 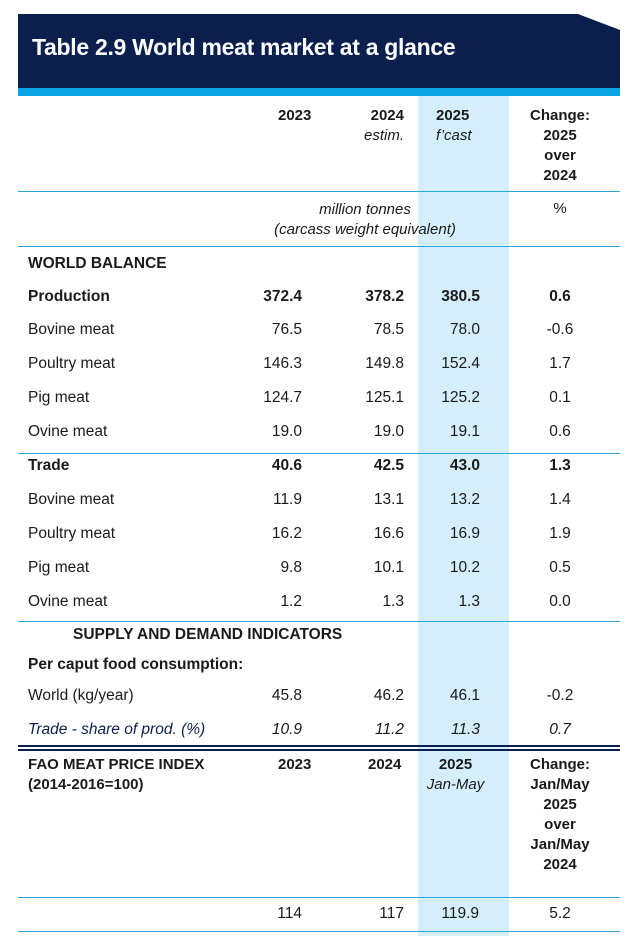 I want to click on col-change: Change: 2025 over 2024, so click(x=560, y=146).